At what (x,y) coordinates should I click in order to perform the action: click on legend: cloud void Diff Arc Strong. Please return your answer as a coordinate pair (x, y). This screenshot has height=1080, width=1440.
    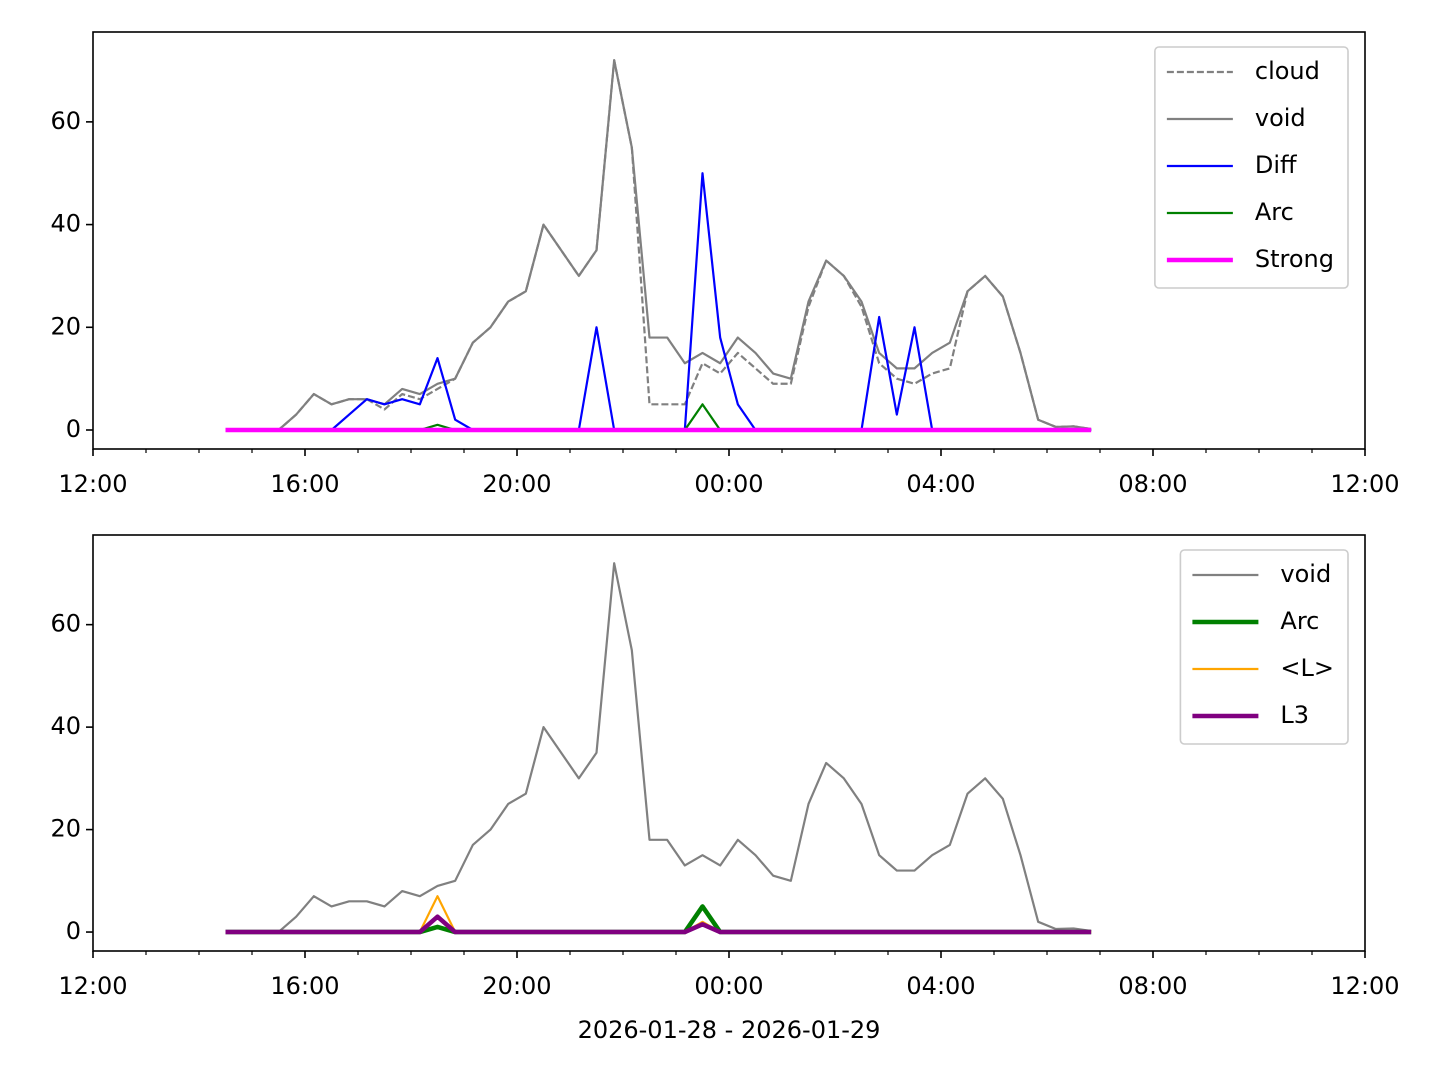
    Looking at the image, I should click on (1251, 167).